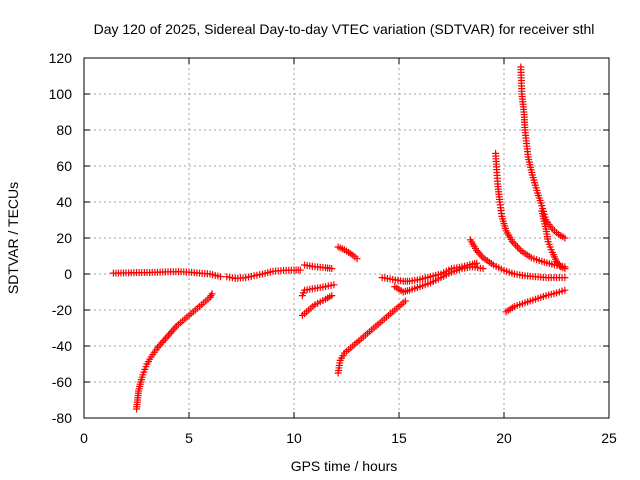 The height and width of the screenshot is (480, 640). Describe the element at coordinates (62, 382) in the screenshot. I see `y-tick-label: -60` at that location.